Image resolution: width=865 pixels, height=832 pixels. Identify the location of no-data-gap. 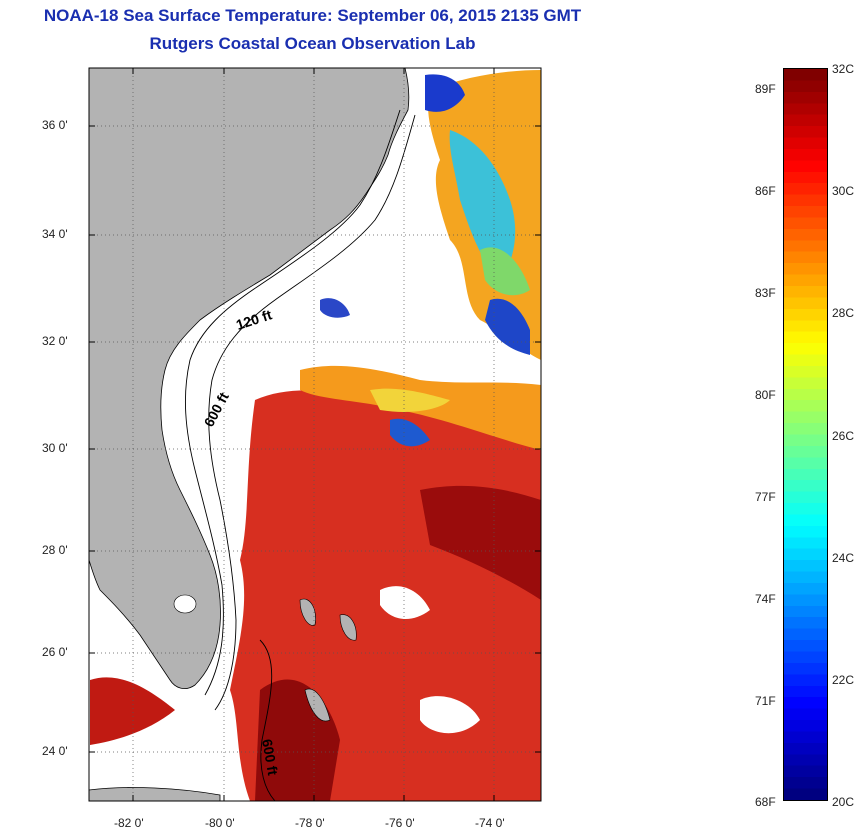
(405, 603).